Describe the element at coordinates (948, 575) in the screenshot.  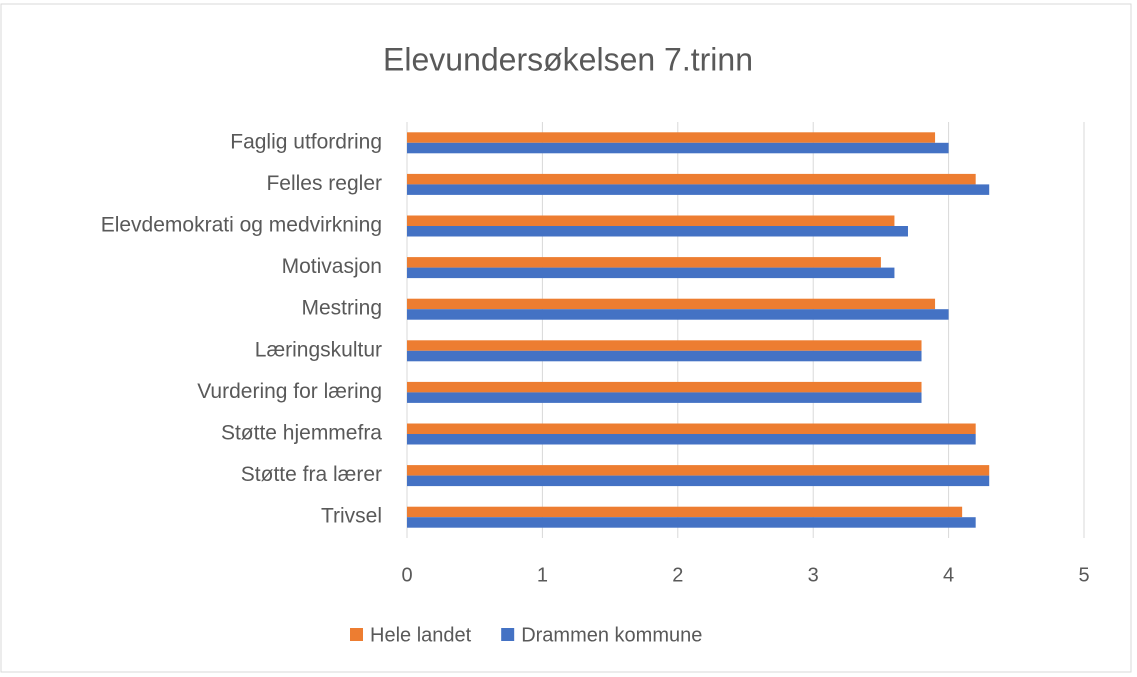
I see `x-tick-label: 4` at that location.